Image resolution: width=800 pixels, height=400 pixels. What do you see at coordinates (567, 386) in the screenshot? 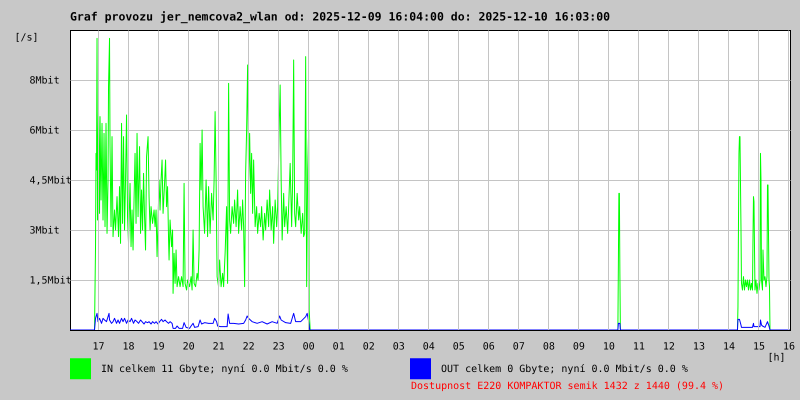
I see `text: Dostupnost E220 KOMPAKTOR semik 1432 z 1440 (99.4 %)` at bounding box center [567, 386].